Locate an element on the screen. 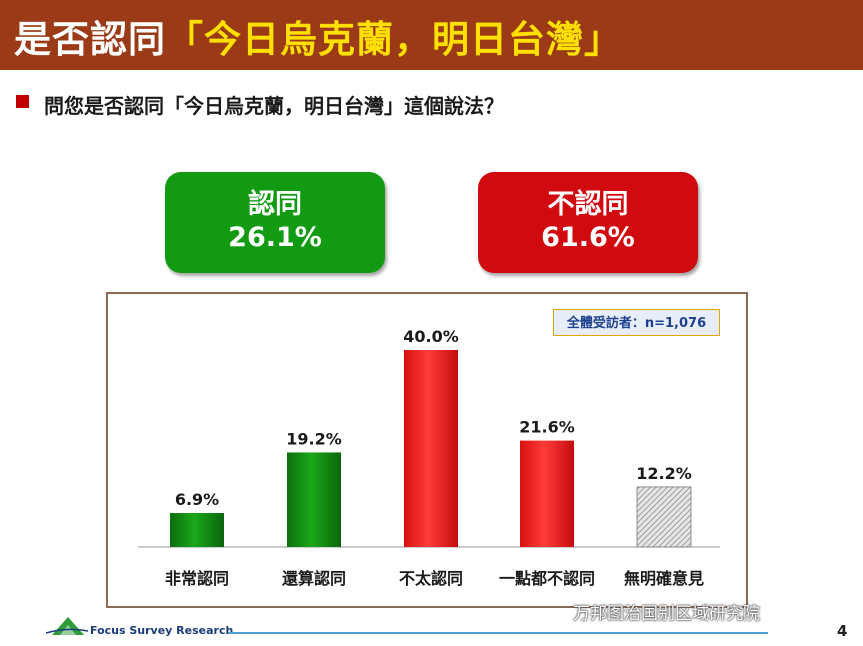 This screenshot has width=863, height=646. disagree-summary-box: 不認同 61.6% is located at coordinates (588, 222).